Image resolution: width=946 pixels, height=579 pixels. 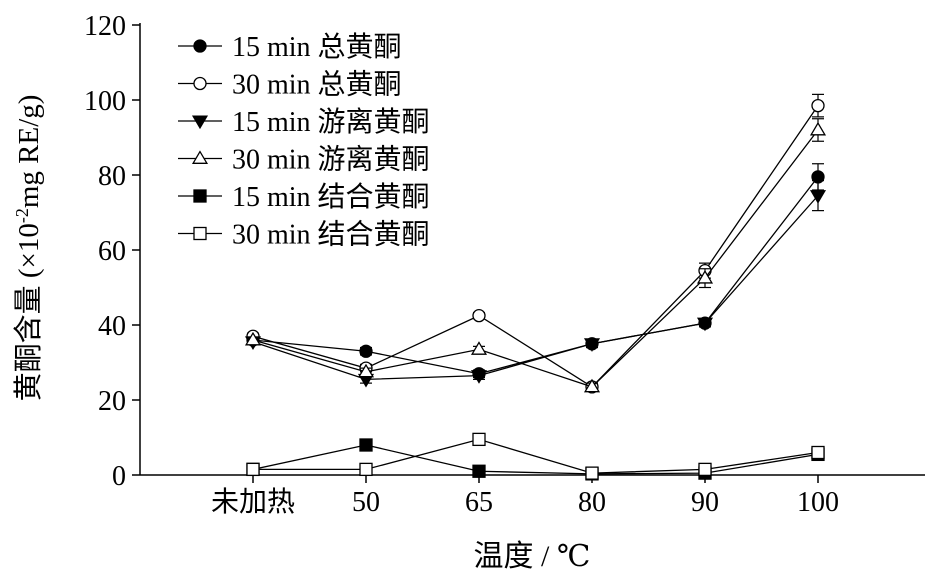 I want to click on legend-item-3-label: 30 min 游离黄酮, so click(x=331, y=160).